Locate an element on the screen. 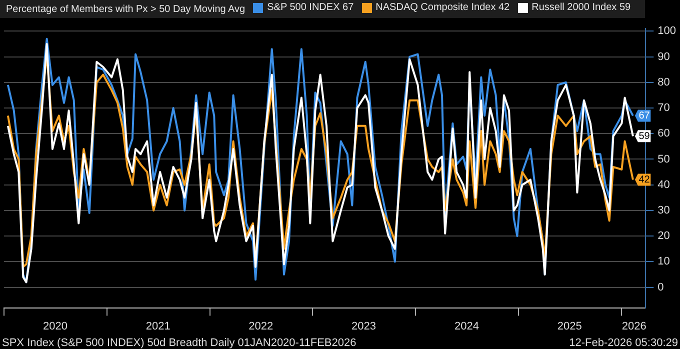 This screenshot has height=349, width=680. y-tick-label: 80 is located at coordinates (664, 82).